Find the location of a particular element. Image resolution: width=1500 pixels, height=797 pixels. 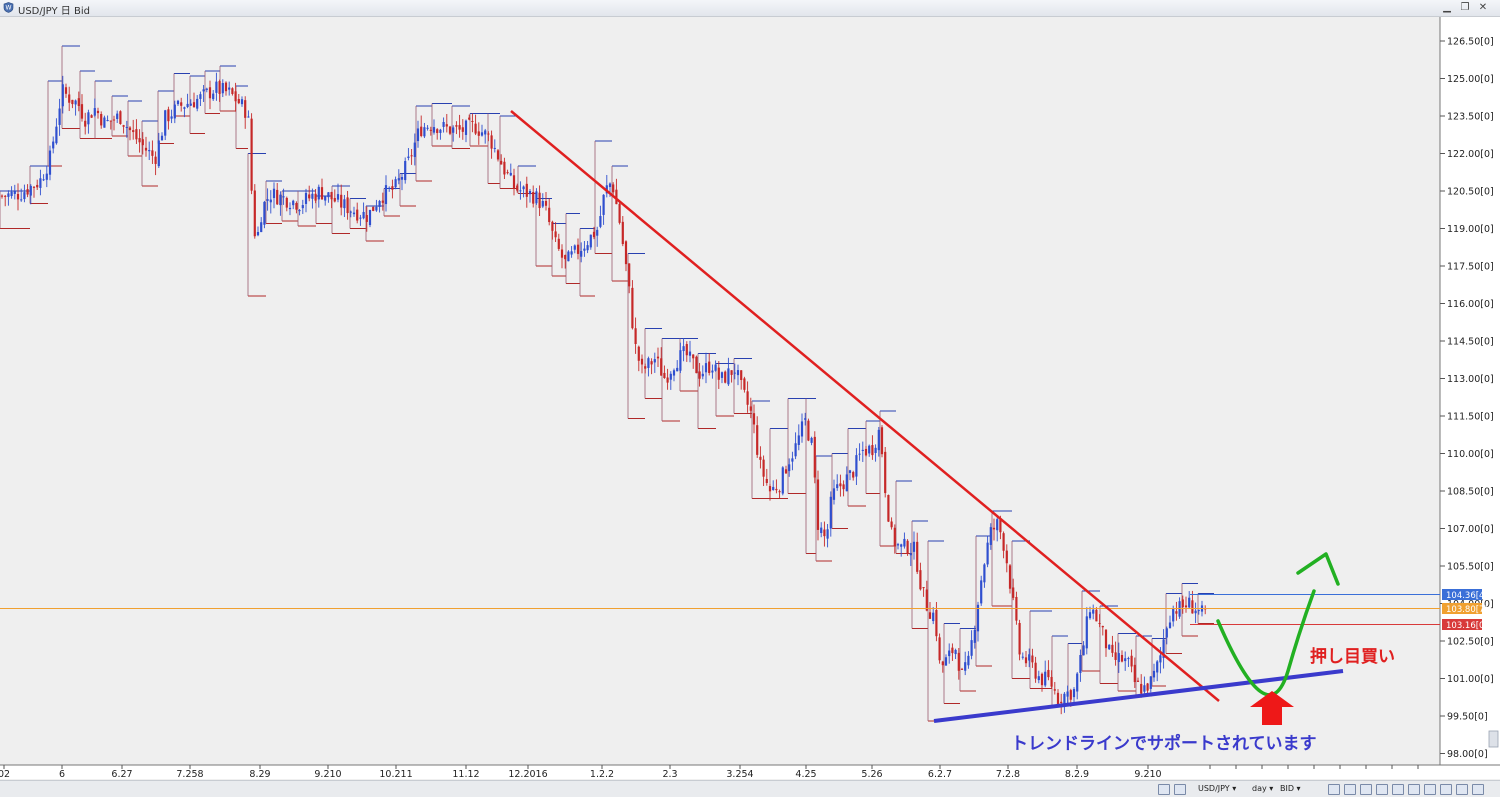

time-tick-label: 7.2.8 is located at coordinates (1008, 774).